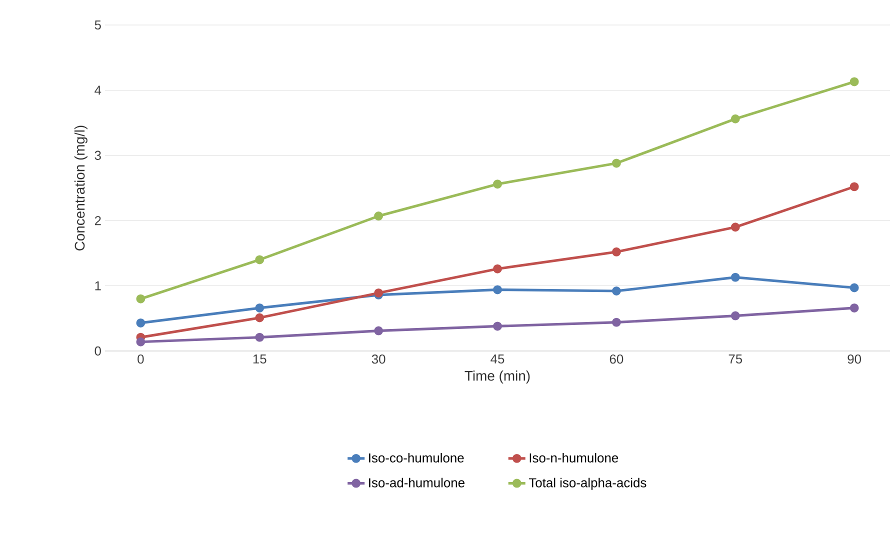 The height and width of the screenshot is (548, 891). What do you see at coordinates (81, 188) in the screenshot?
I see `y-axis-title: Concentration (mg/l)` at bounding box center [81, 188].